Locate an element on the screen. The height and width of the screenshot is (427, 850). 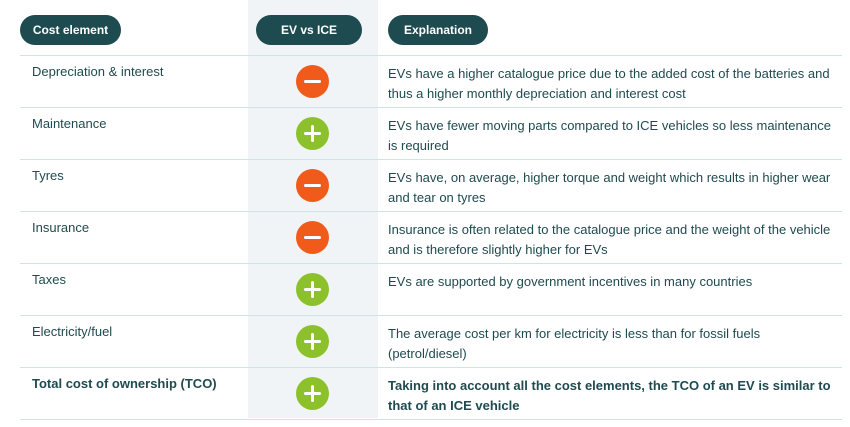
cost-element-name: Electricity/fuel is located at coordinates (72, 331).